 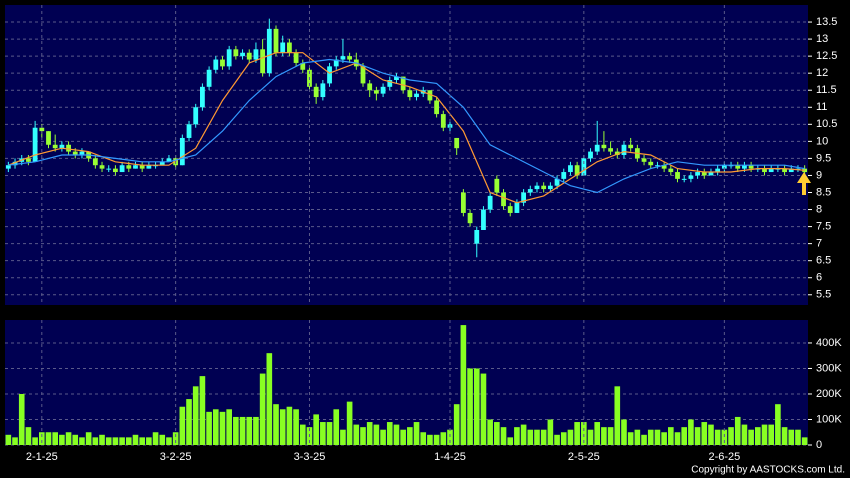 I want to click on y-tick-label: 7, so click(x=819, y=244).